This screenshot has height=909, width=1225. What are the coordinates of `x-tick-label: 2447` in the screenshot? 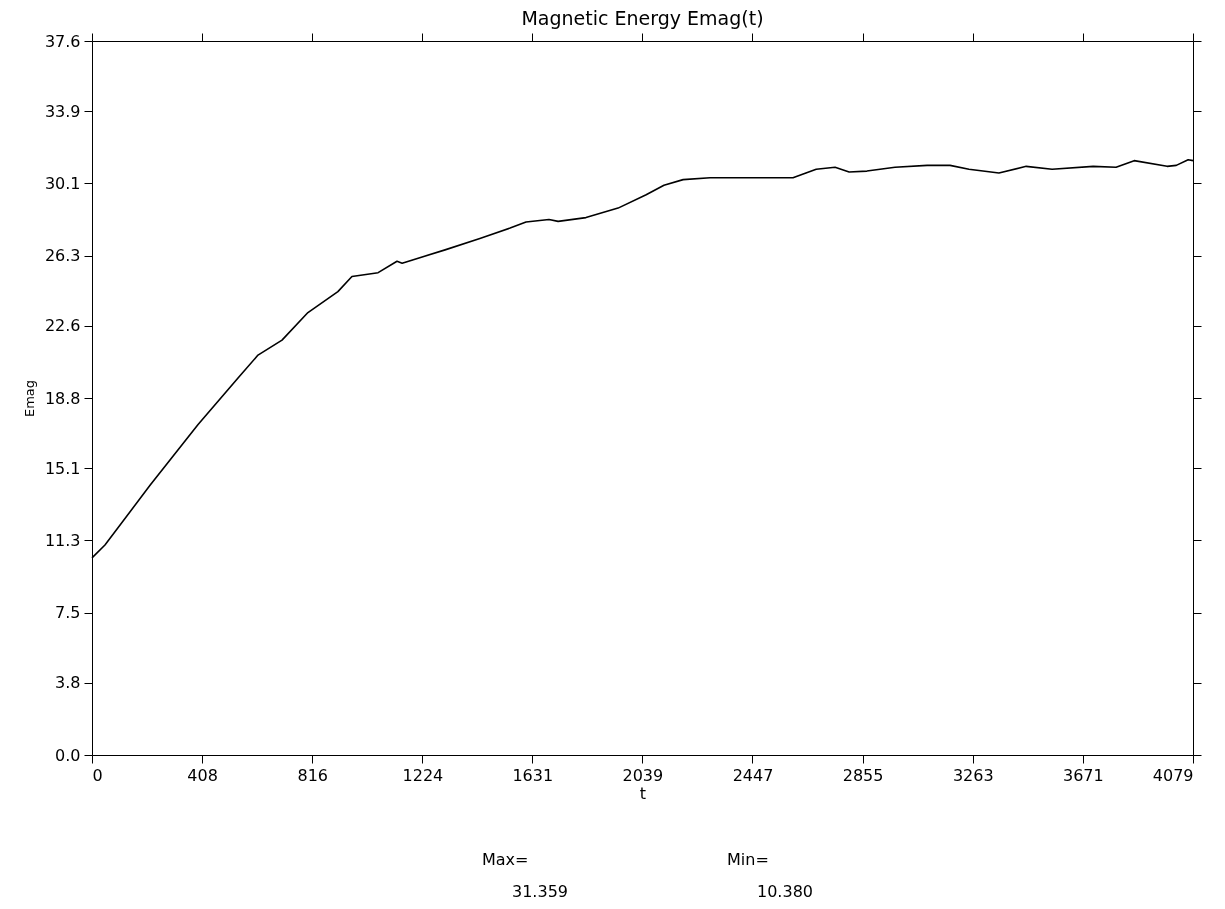 It's located at (753, 775).